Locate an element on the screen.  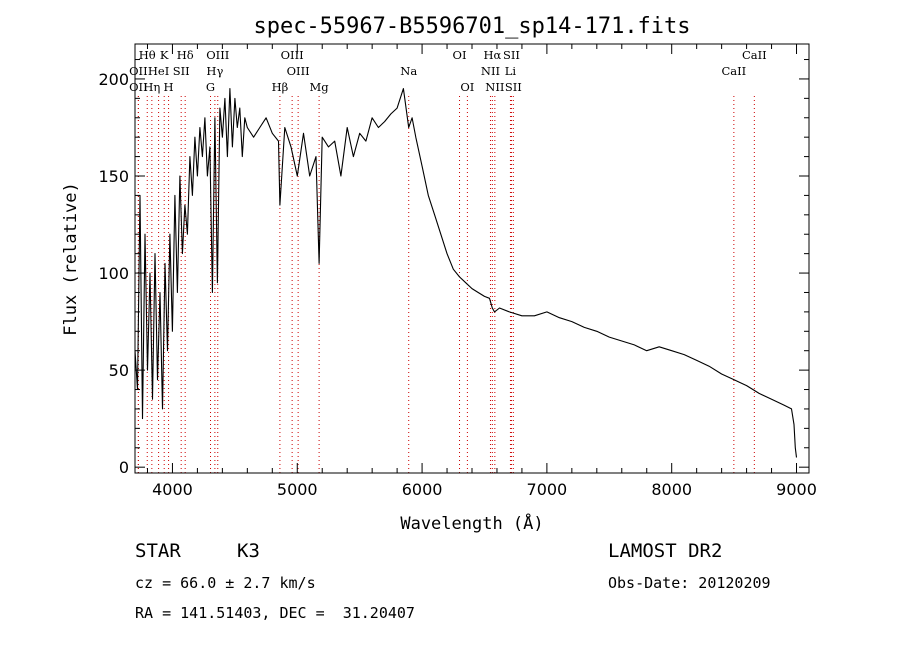
line-label-17: OI is located at coordinates (460, 55).